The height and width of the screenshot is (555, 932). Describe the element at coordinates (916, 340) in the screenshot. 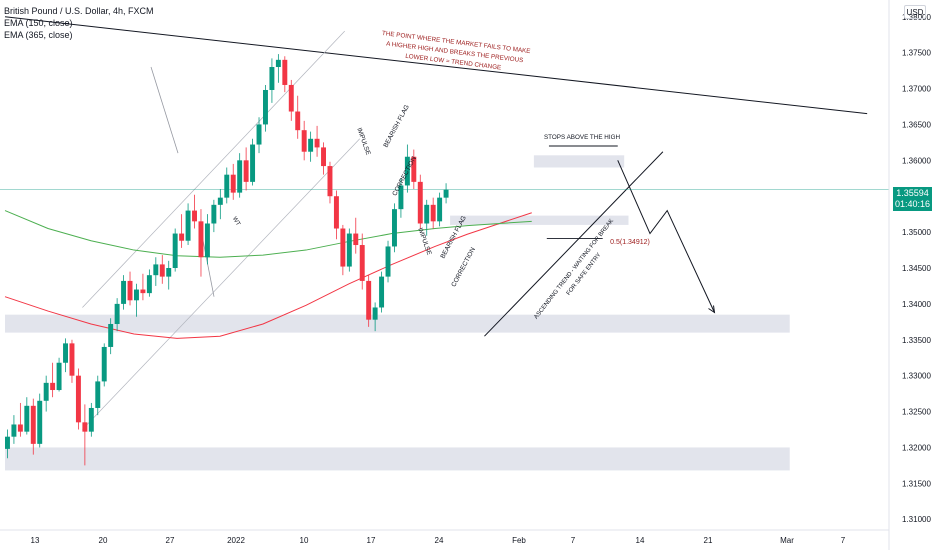

I see `y-tick-label: 1.33500` at that location.